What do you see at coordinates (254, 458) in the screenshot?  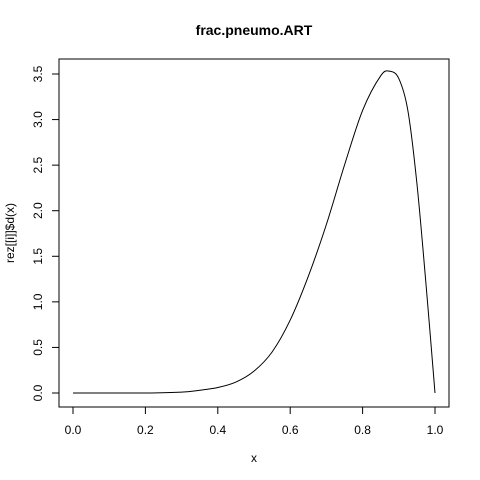 I see `x-axis-label: x` at bounding box center [254, 458].